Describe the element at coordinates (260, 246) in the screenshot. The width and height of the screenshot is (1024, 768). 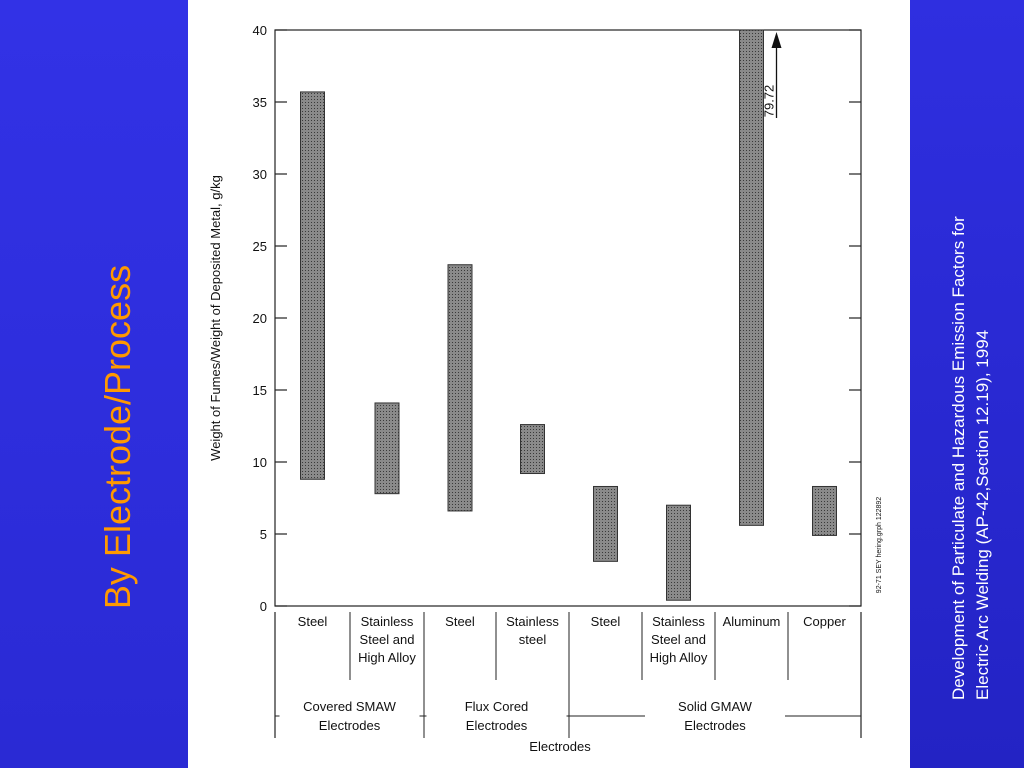
I see `y-tick-label: 25` at that location.